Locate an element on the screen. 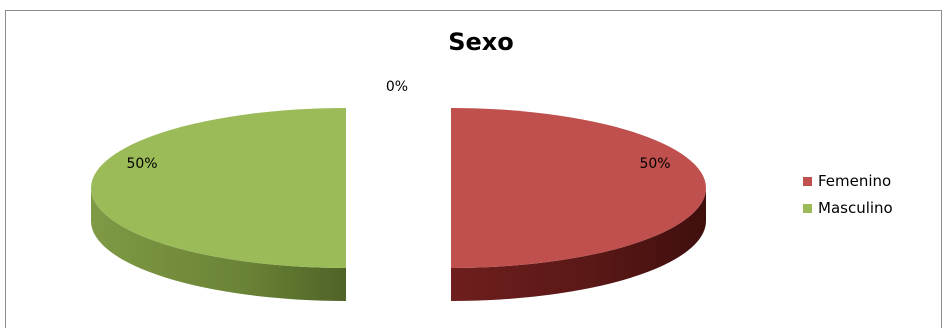 This screenshot has height=328, width=949. legend-swatch-femenino is located at coordinates (807, 181).